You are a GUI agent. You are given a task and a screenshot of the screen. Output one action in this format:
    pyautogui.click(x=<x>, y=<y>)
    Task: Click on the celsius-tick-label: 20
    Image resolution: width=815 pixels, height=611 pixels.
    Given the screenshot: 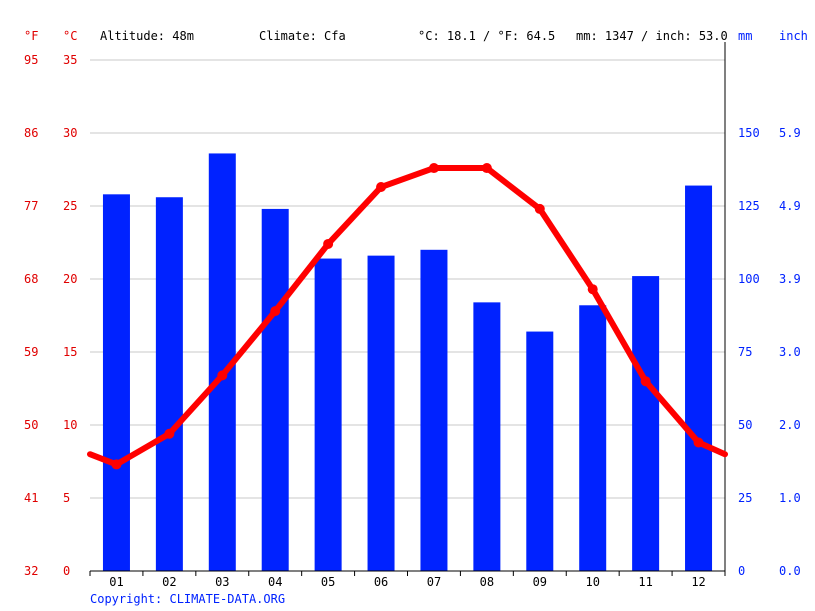 What is the action you would take?
    pyautogui.click(x=70, y=279)
    